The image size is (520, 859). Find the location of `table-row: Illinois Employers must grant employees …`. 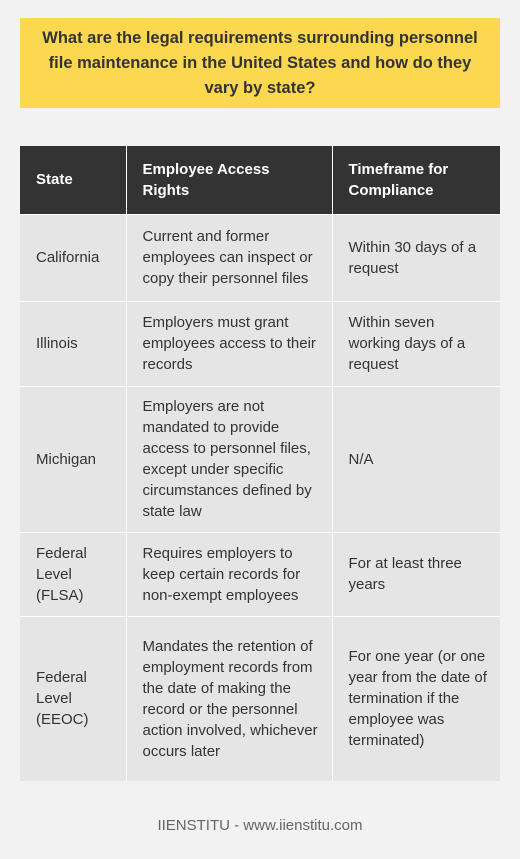

table-row: Illinois Employers must grant employees … is located at coordinates (260, 343).